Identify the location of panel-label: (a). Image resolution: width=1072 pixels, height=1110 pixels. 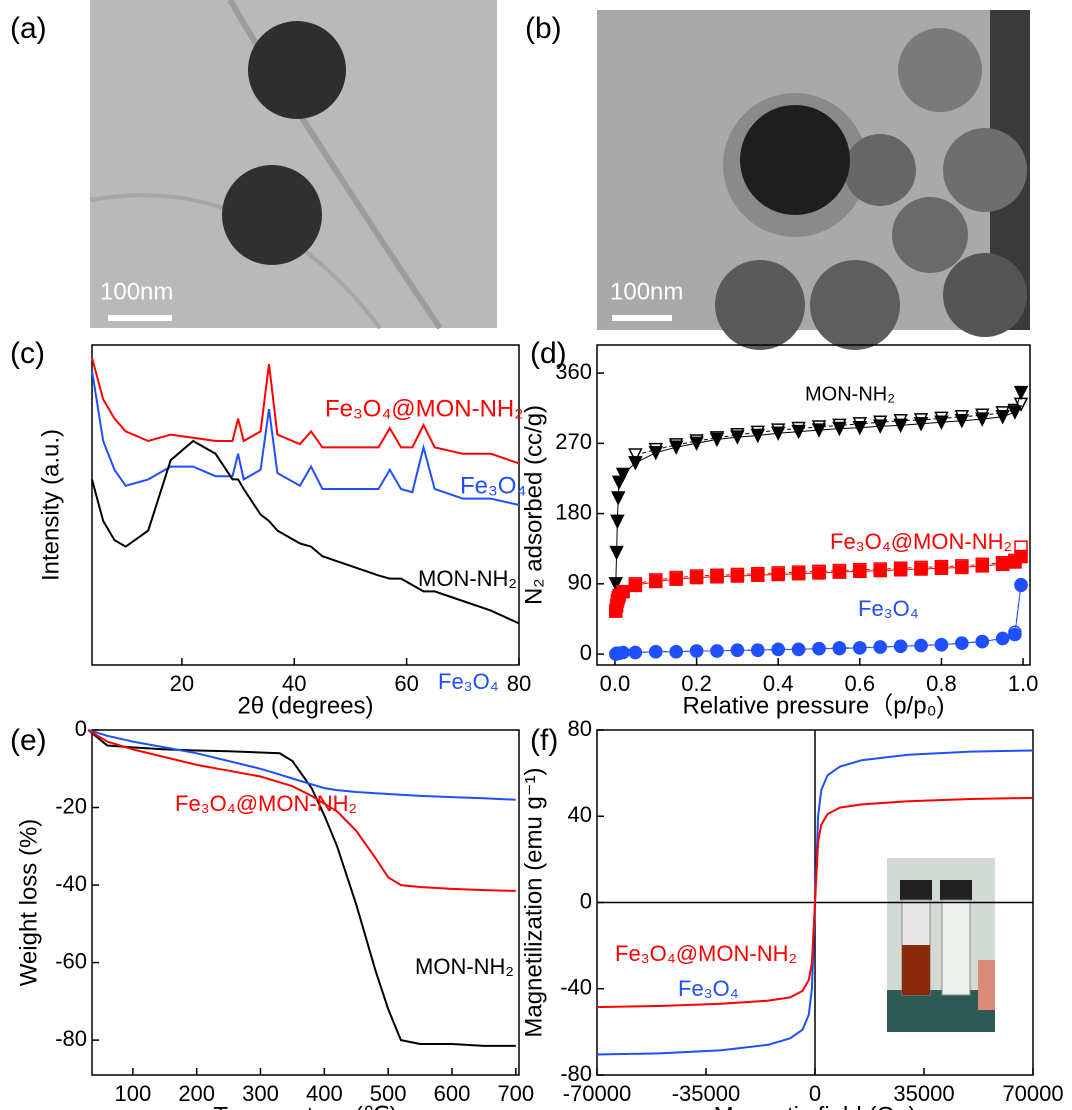
(28, 28).